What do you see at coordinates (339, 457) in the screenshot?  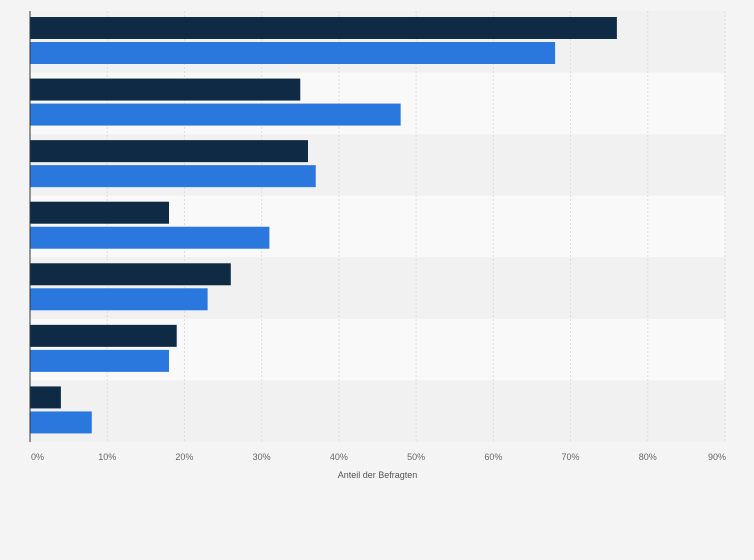 I see `x-tick-label: 40%` at bounding box center [339, 457].